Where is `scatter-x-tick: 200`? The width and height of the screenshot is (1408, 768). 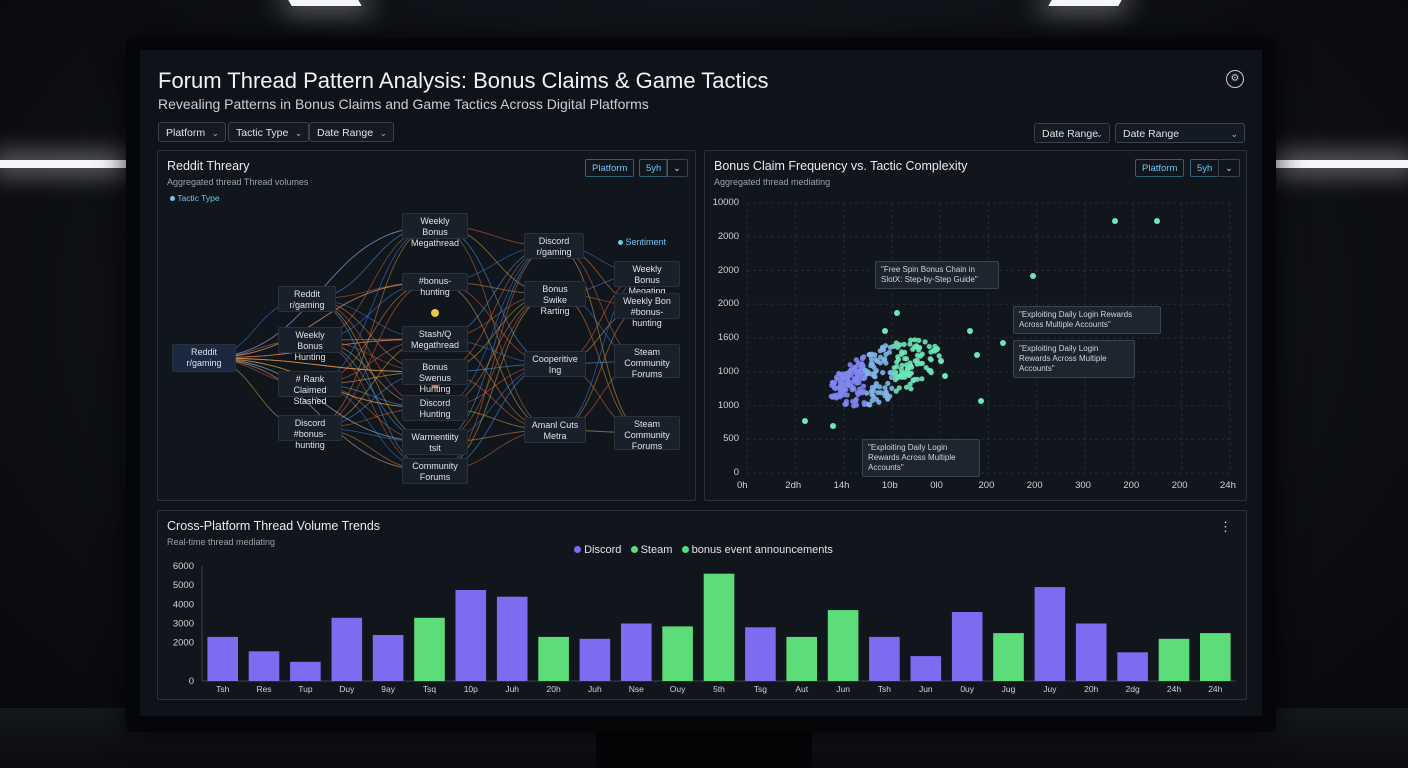
scatter-x-tick: 200 is located at coordinates (1131, 485).